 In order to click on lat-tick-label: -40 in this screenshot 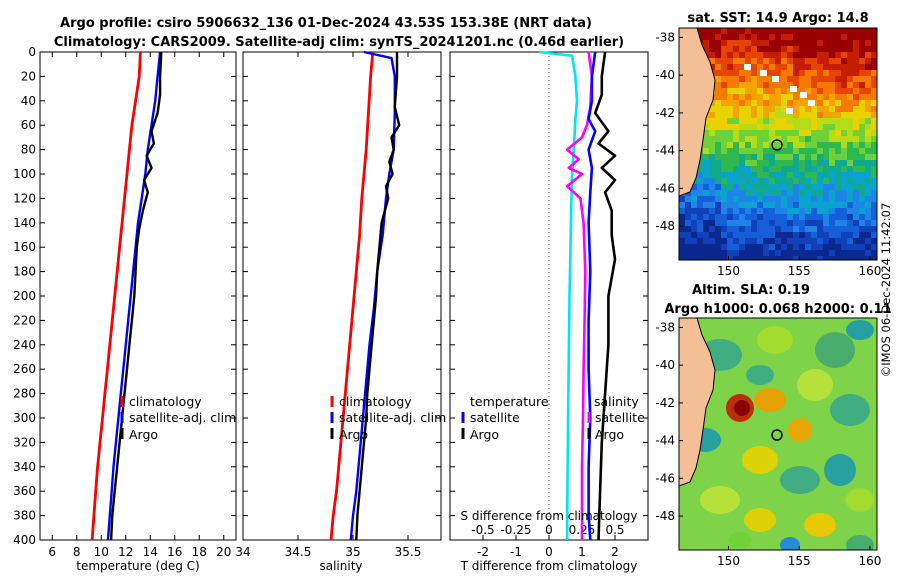, I will do `click(665, 75)`.